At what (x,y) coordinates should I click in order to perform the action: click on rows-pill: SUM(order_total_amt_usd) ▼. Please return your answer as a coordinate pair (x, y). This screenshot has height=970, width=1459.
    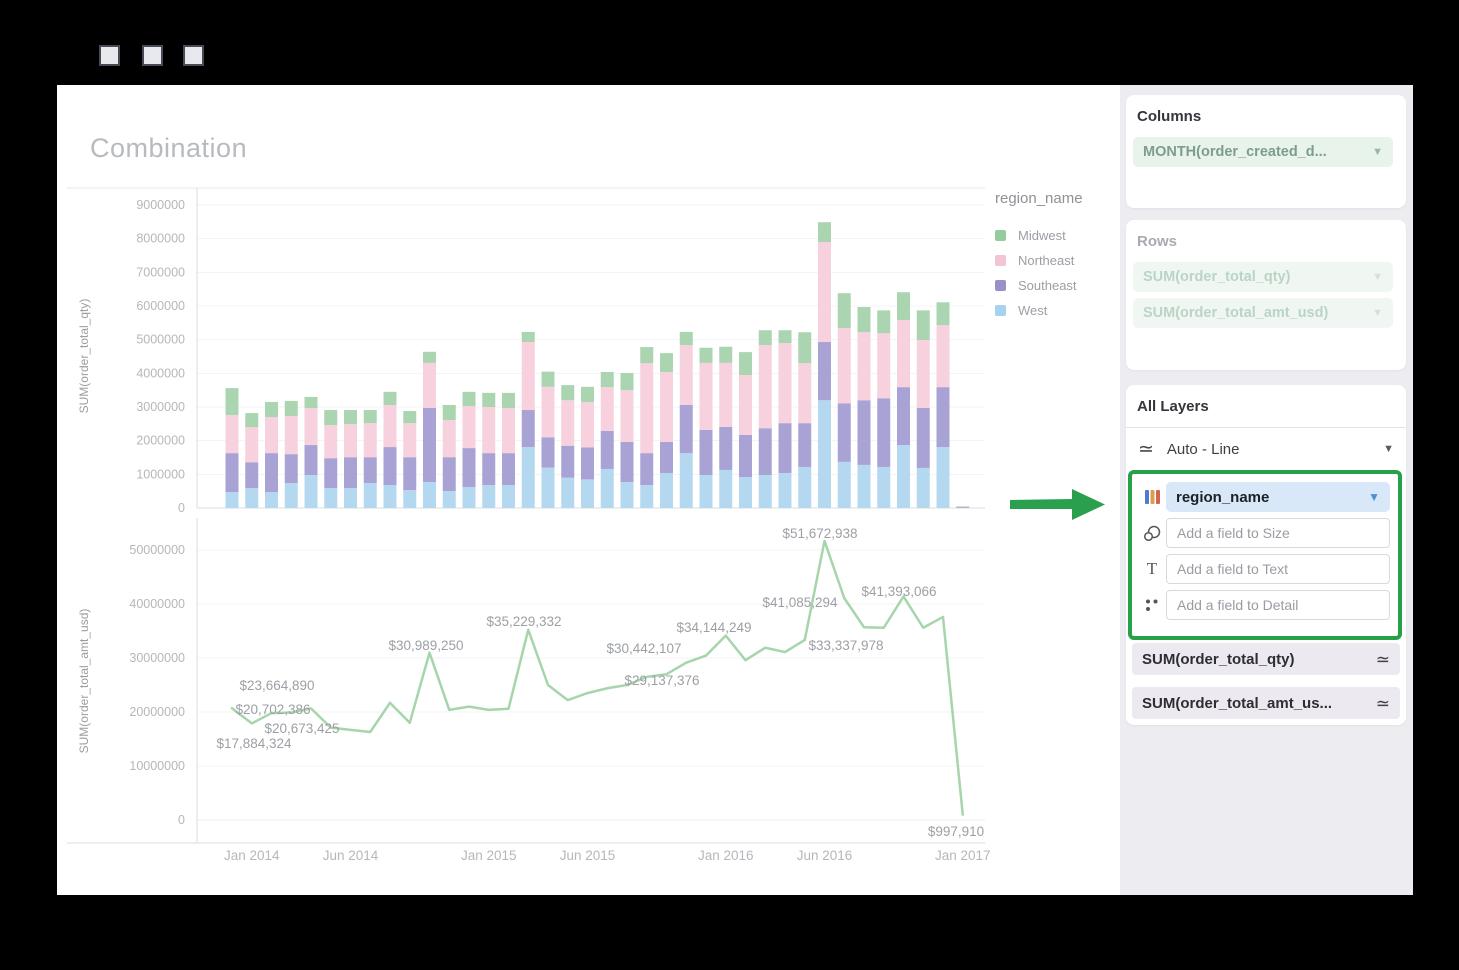
    Looking at the image, I should click on (1263, 313).